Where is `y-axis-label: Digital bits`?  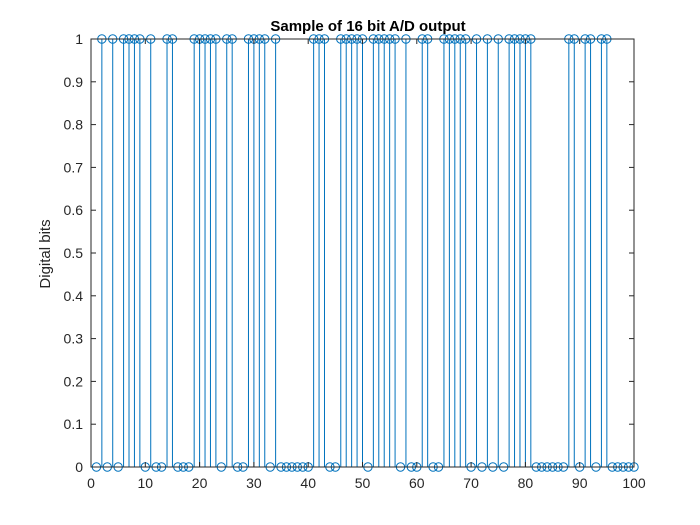 y-axis-label: Digital bits is located at coordinates (45, 253).